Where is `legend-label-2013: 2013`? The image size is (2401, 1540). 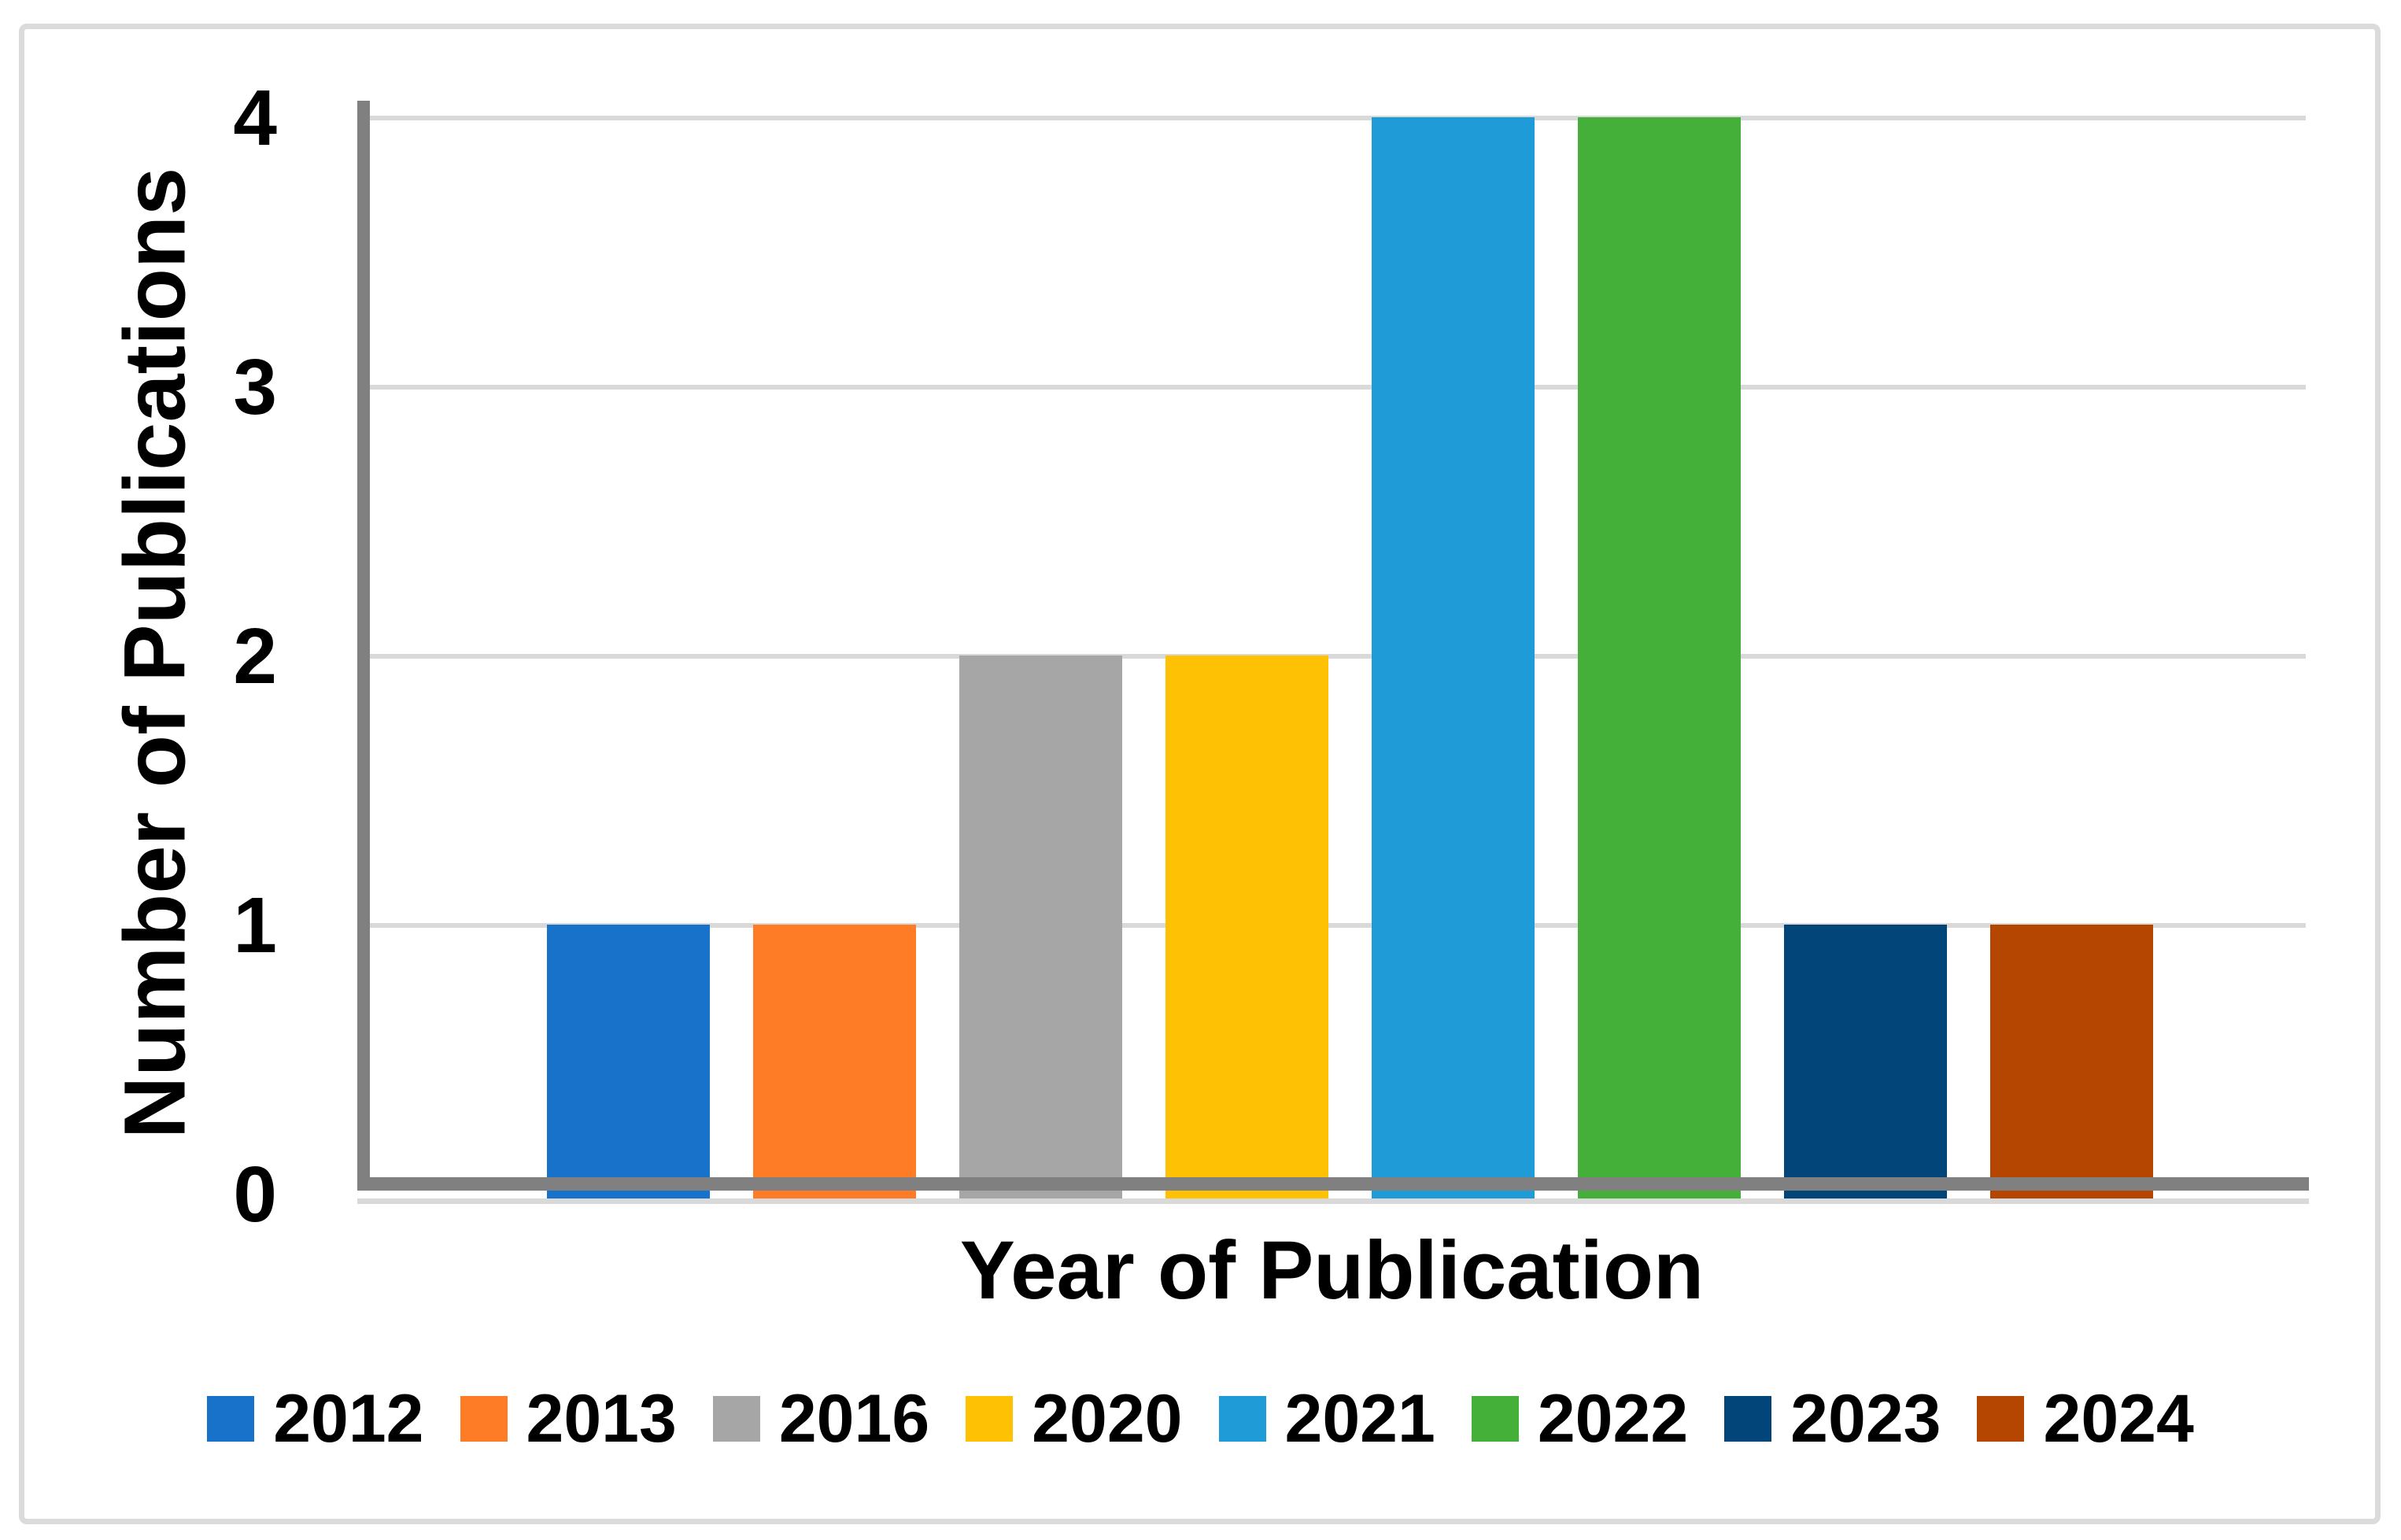
legend-label-2013: 2013 is located at coordinates (601, 1419).